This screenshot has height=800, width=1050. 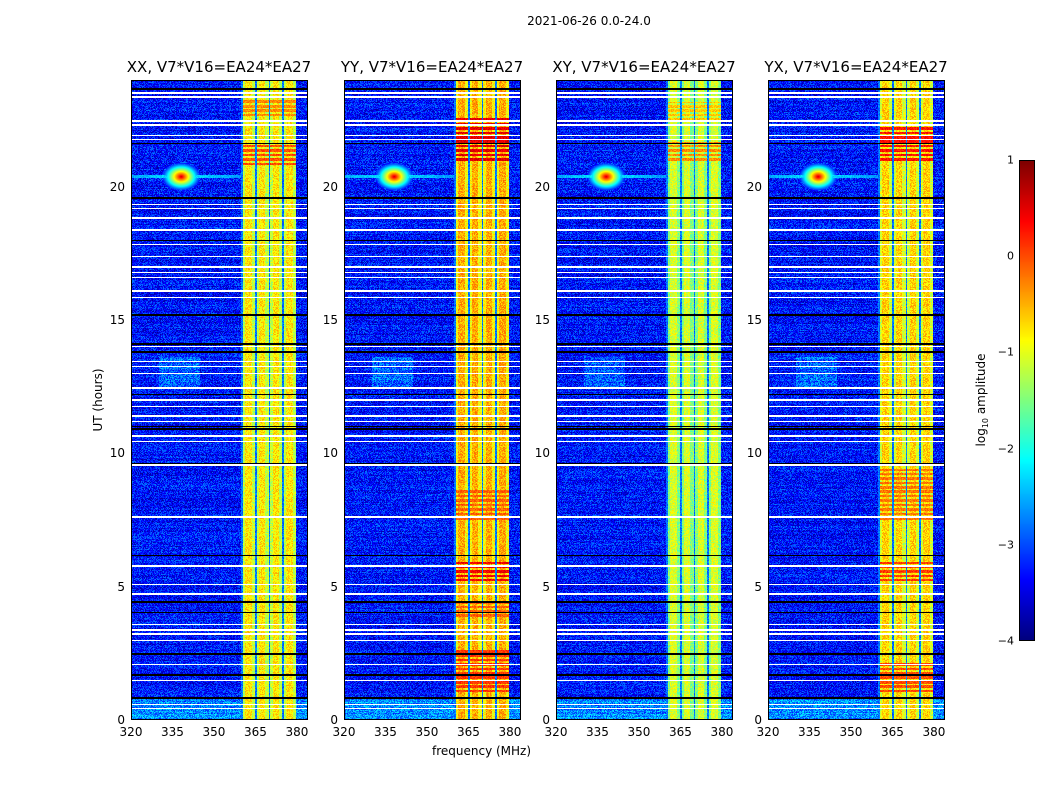 What do you see at coordinates (1010, 256) in the screenshot?
I see `colorbar-tick-label: 0` at bounding box center [1010, 256].